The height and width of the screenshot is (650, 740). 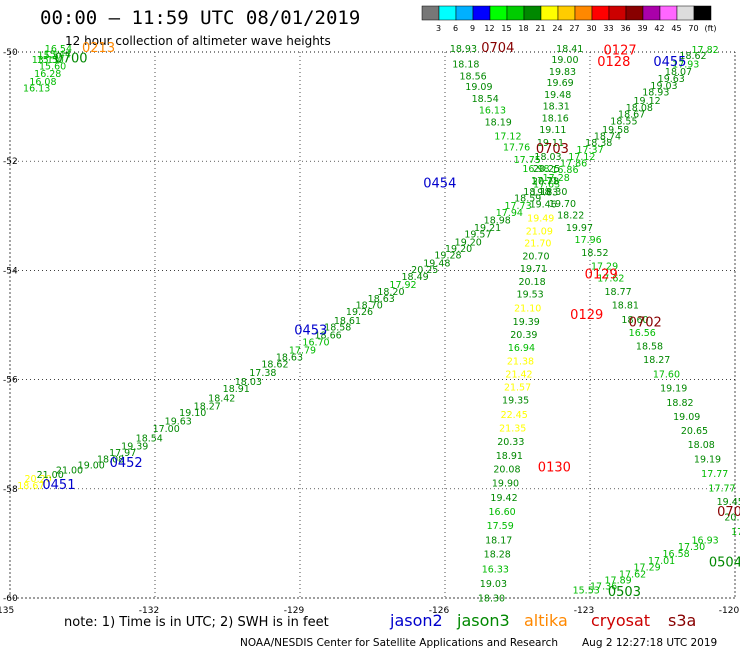 What do you see at coordinates (473, 76) in the screenshot?
I see `swh-value: 18.56` at bounding box center [473, 76].